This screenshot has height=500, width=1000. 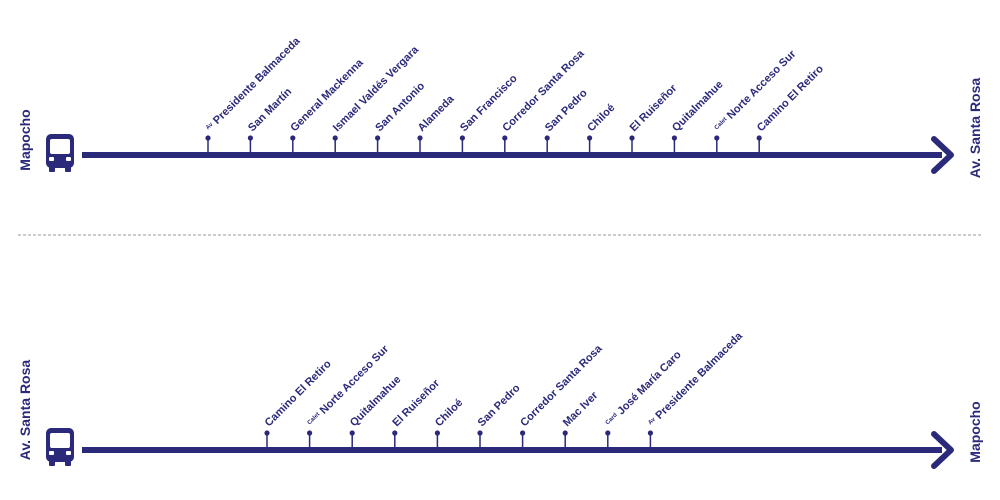 I want to click on stop-label: CardJosé María Caro, so click(x=643, y=389).